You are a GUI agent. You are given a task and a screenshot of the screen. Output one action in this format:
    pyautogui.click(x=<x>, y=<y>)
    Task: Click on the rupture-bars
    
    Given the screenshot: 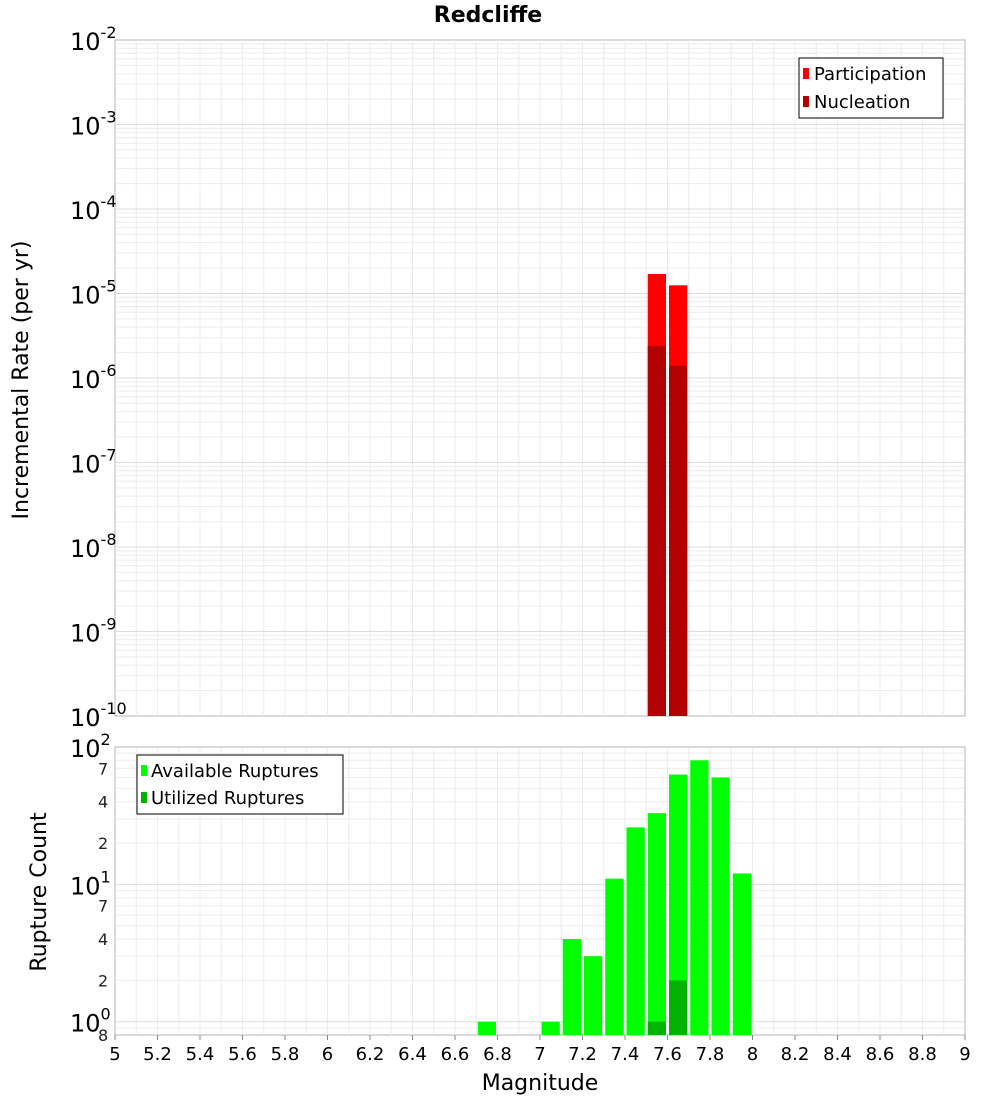 What is the action you would take?
    pyautogui.click(x=614, y=897)
    